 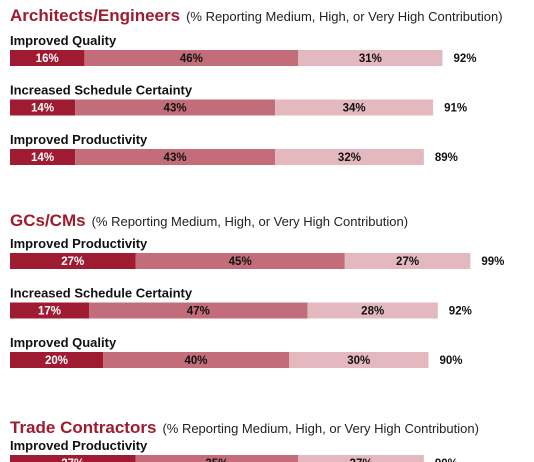 I want to click on data-label-high: 47%, so click(x=198, y=312).